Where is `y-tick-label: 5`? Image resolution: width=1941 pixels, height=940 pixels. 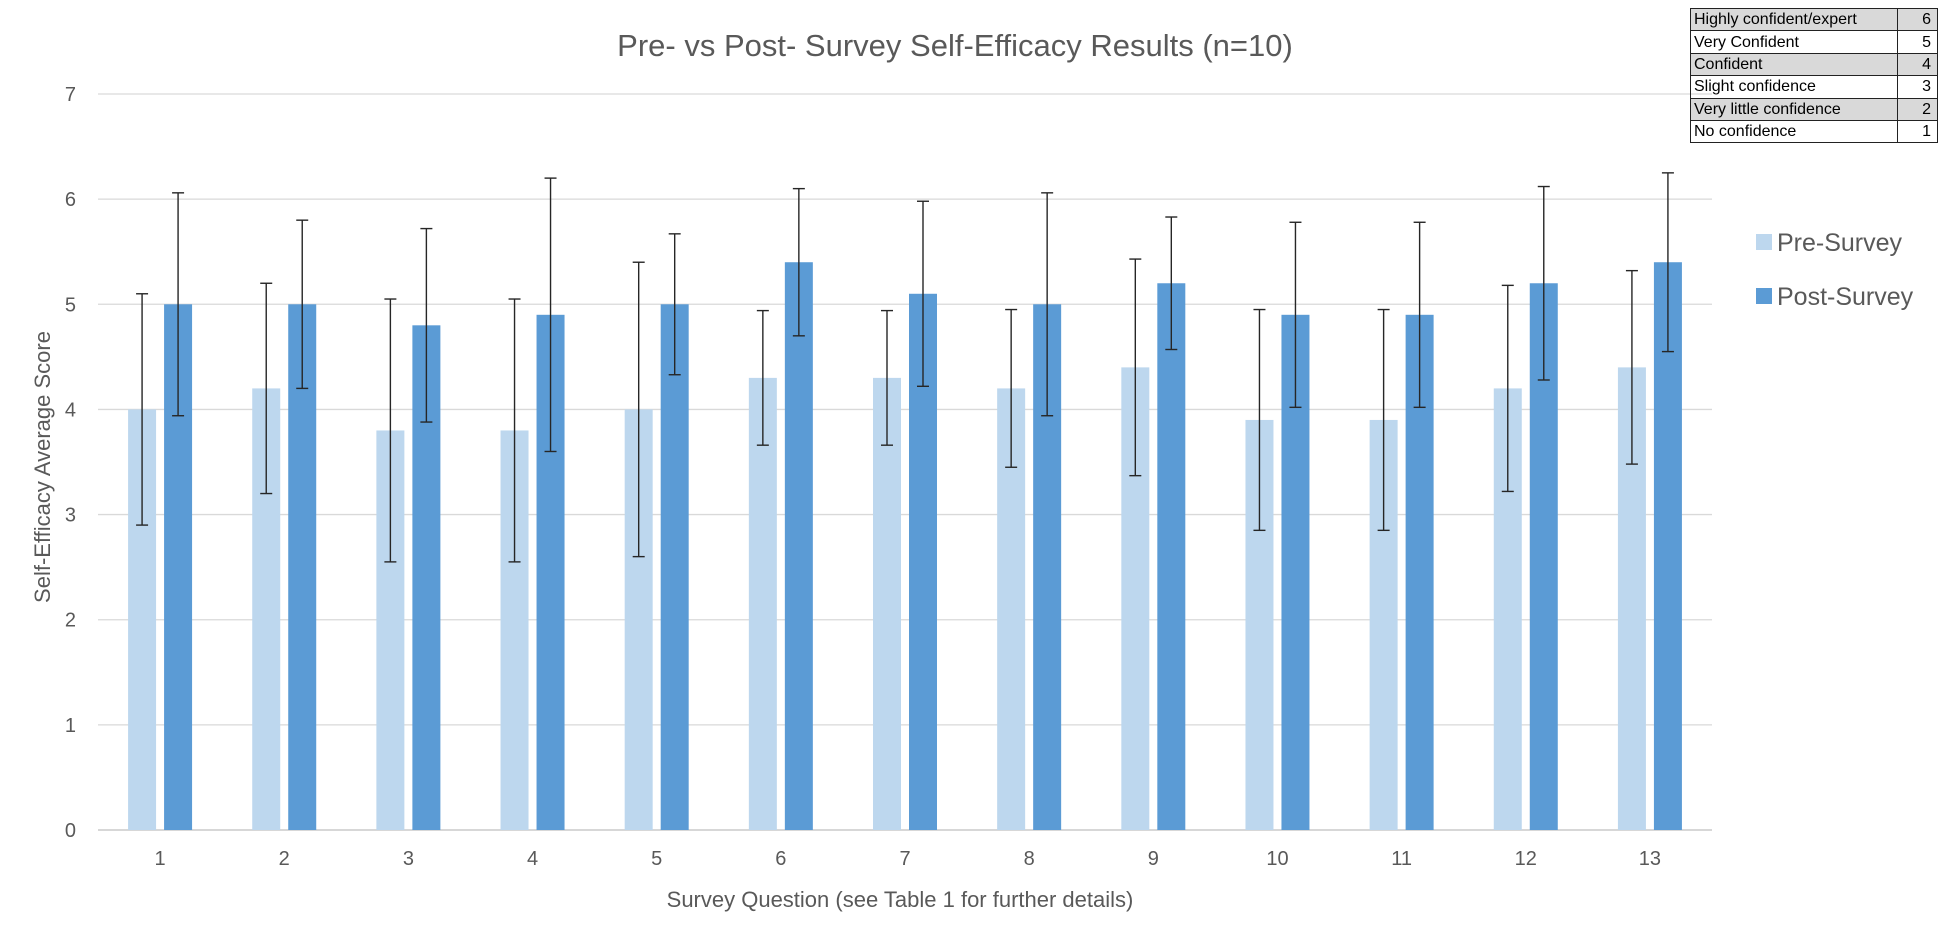
y-tick-label: 5 is located at coordinates (70, 305).